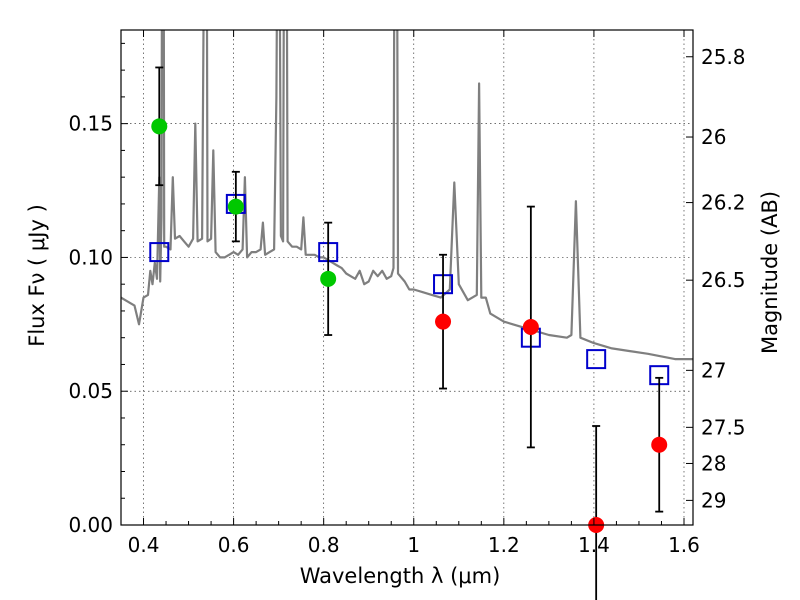  What do you see at coordinates (324, 545) in the screenshot?
I see `x-tick-label: 0.8` at bounding box center [324, 545].